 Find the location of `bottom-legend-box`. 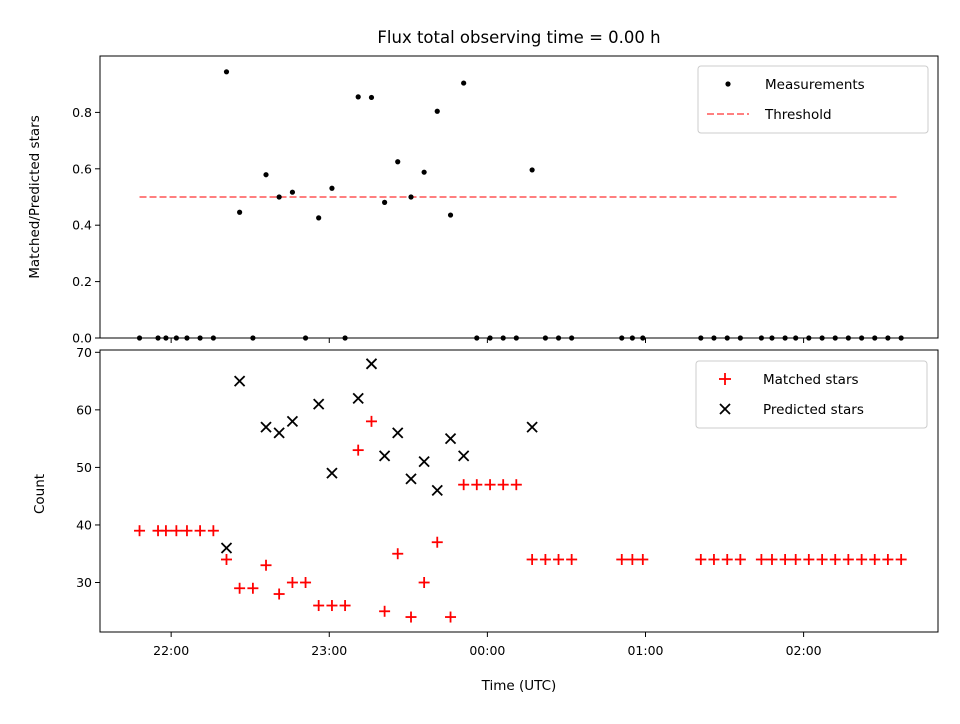

bottom-legend-box is located at coordinates (811, 394).